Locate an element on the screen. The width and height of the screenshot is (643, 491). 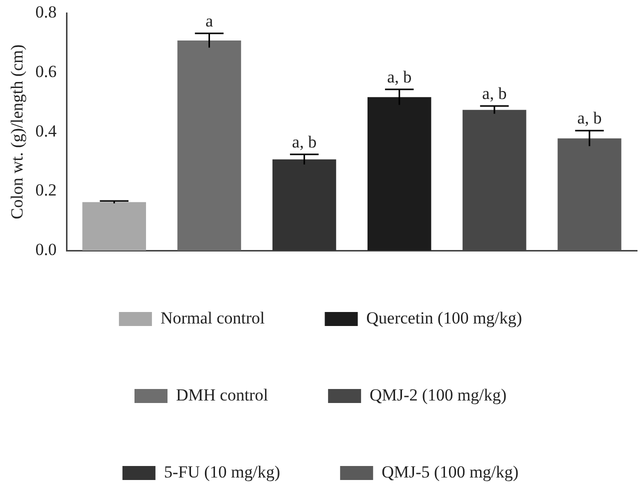
legend-label: QMJ-2 (100 mg/kg) is located at coordinates (438, 394).